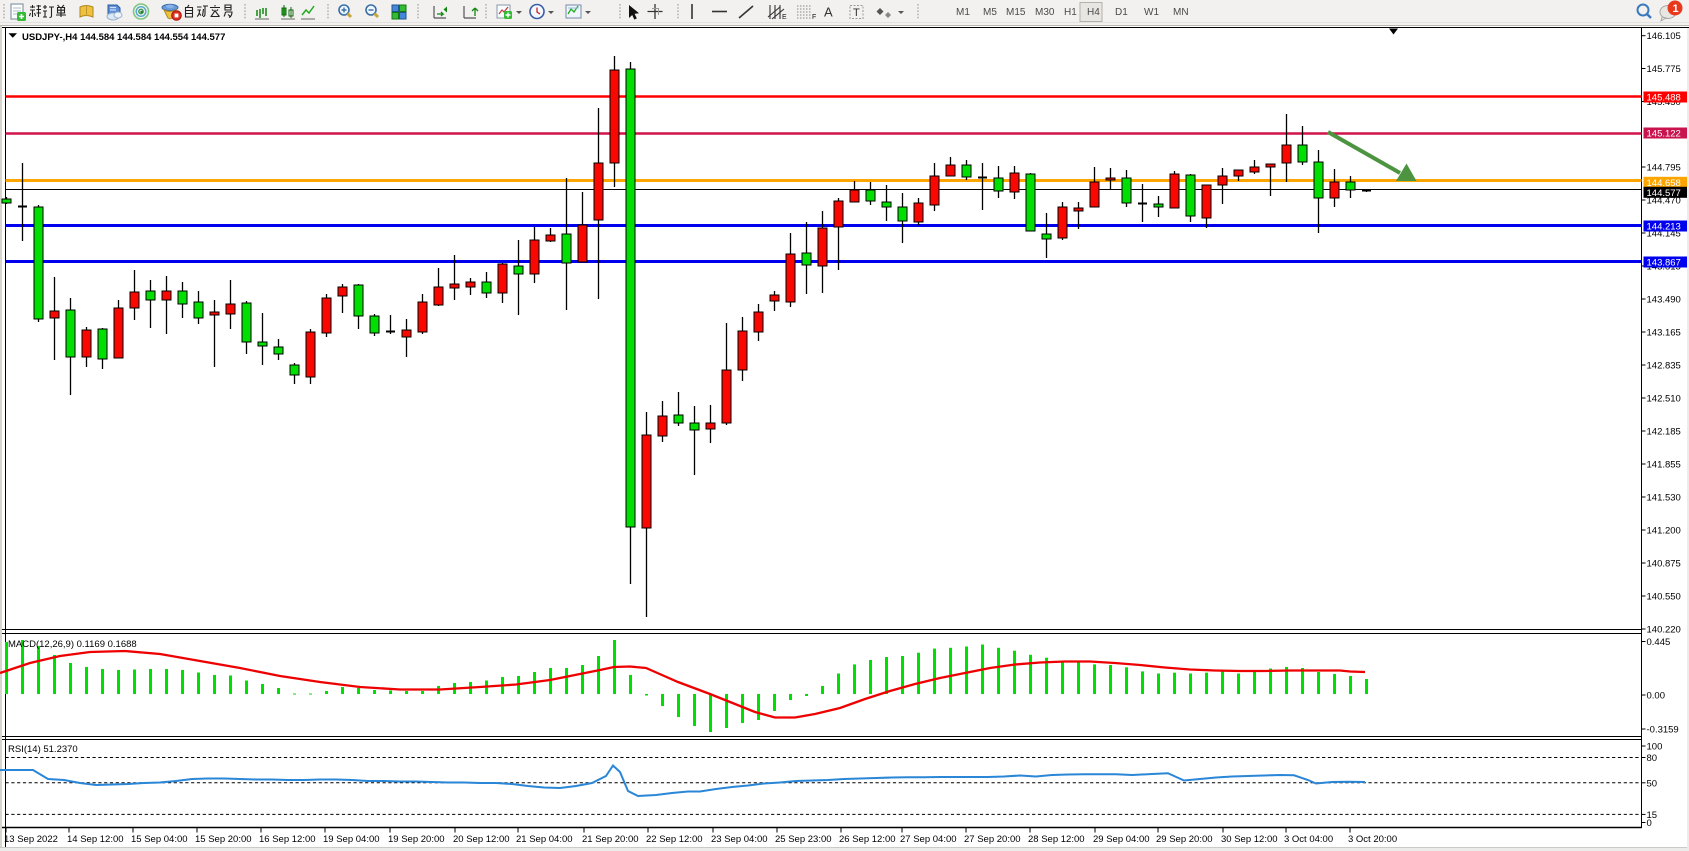  I want to click on svg-text: 100, so click(1655, 747).